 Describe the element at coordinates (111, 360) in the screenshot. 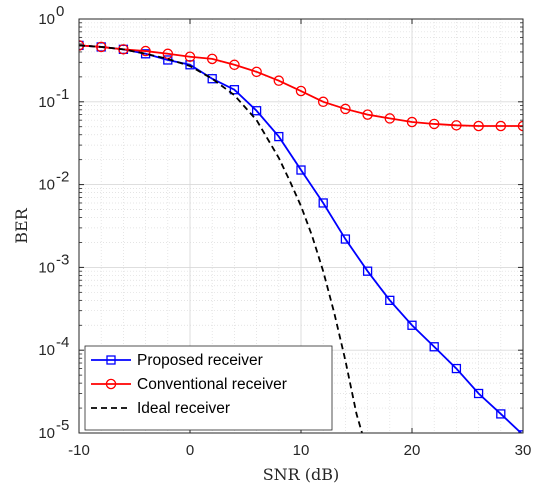

I see `legend-marker-square` at that location.